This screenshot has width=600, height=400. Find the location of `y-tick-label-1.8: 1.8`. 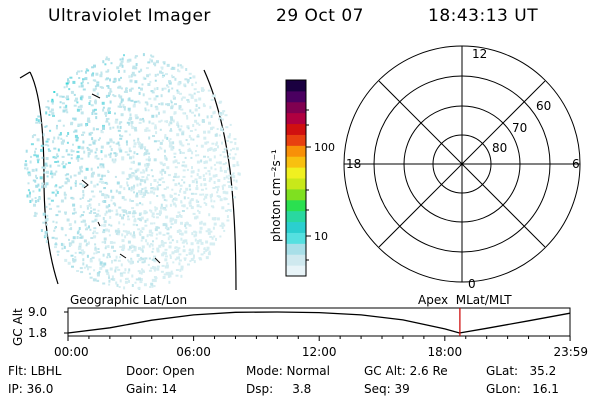

y-tick-label-1.8: 1.8 is located at coordinates (37, 333).